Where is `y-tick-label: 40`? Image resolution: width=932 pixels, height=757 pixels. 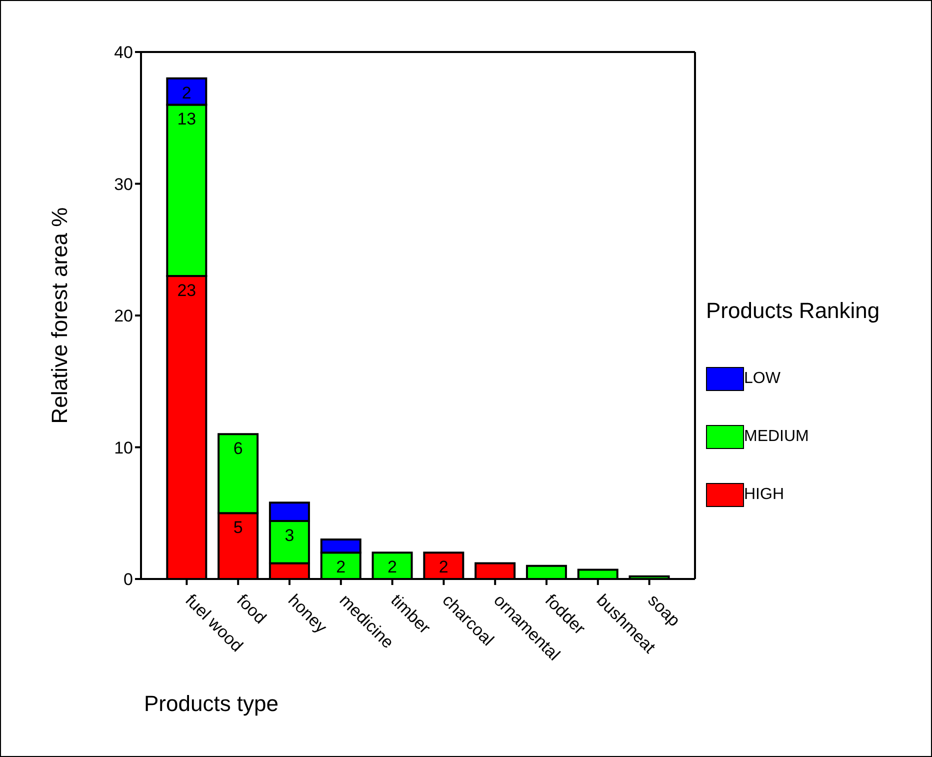 y-tick-label: 40 is located at coordinates (123, 52).